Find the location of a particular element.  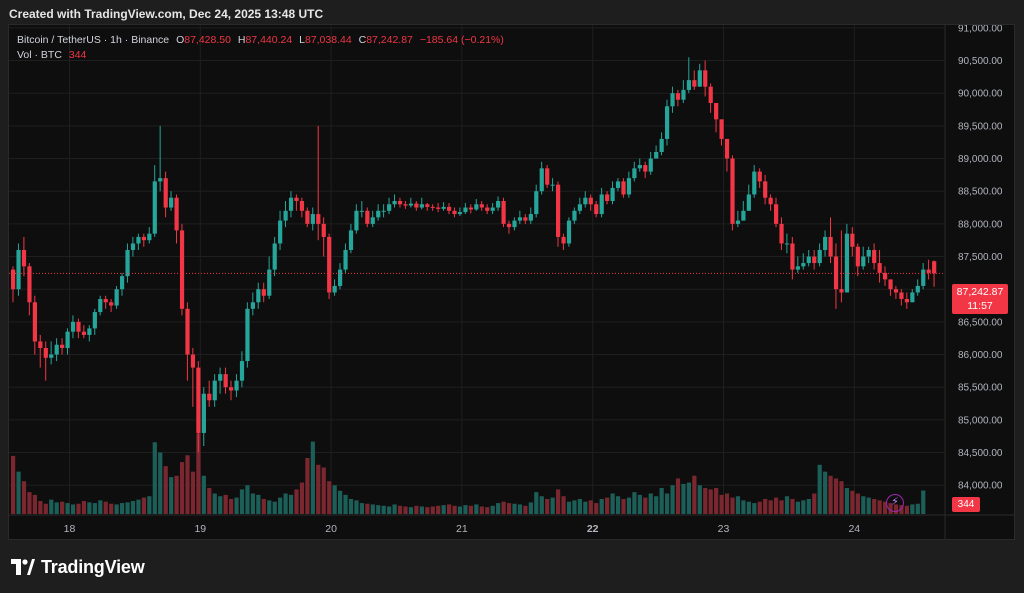

y-tick-label: 90,000.00 is located at coordinates (980, 94).